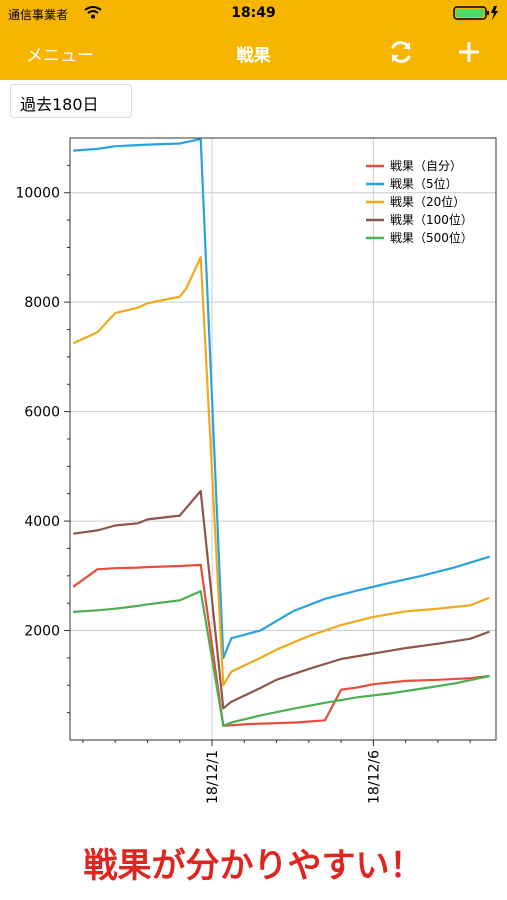  I want to click on legend-label: 戦果（5位）, so click(424, 183).